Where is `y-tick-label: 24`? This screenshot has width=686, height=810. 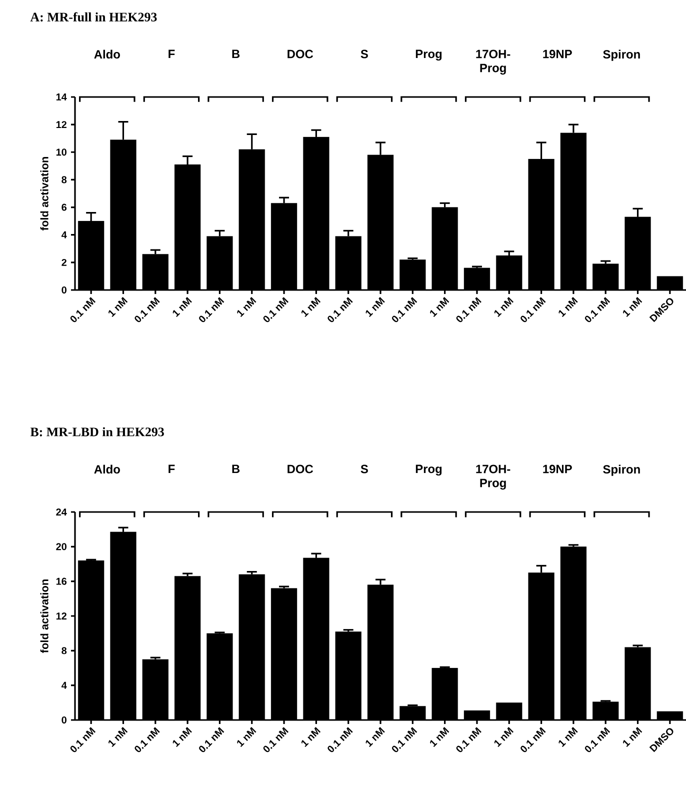 y-tick-label: 24 is located at coordinates (61, 512).